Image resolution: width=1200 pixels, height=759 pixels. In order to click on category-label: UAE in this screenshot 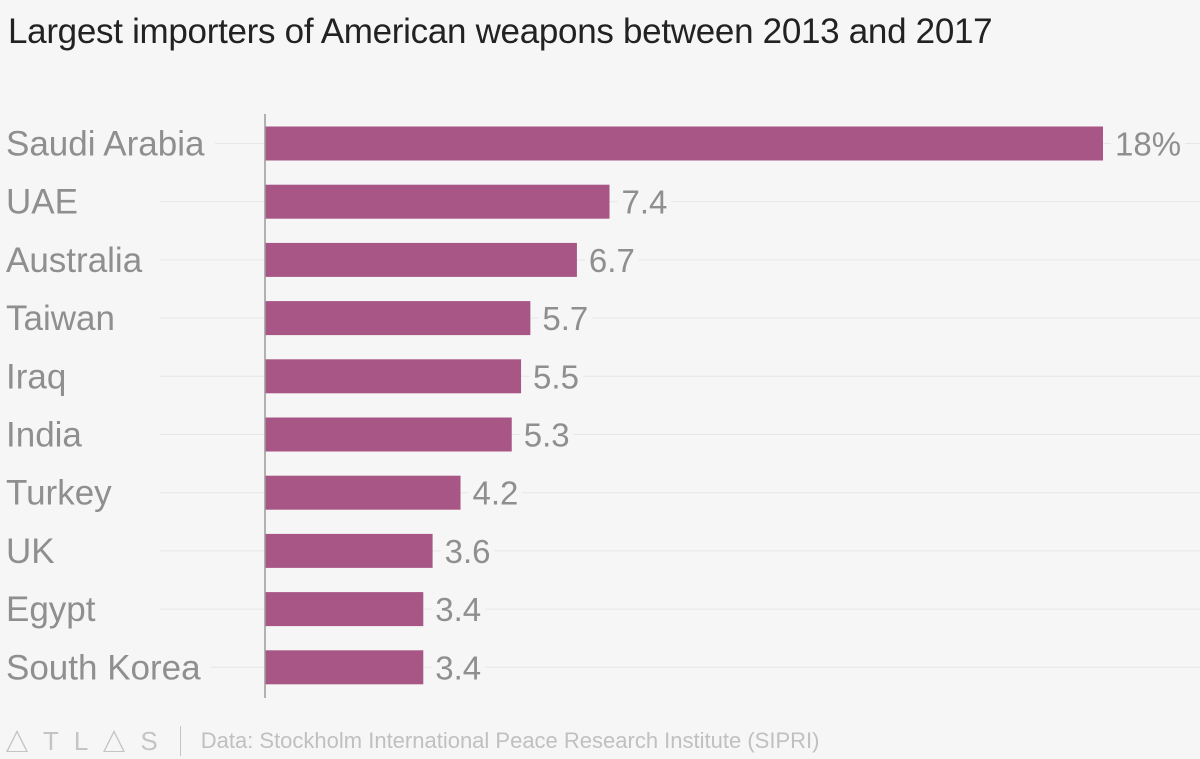, I will do `click(42, 202)`.